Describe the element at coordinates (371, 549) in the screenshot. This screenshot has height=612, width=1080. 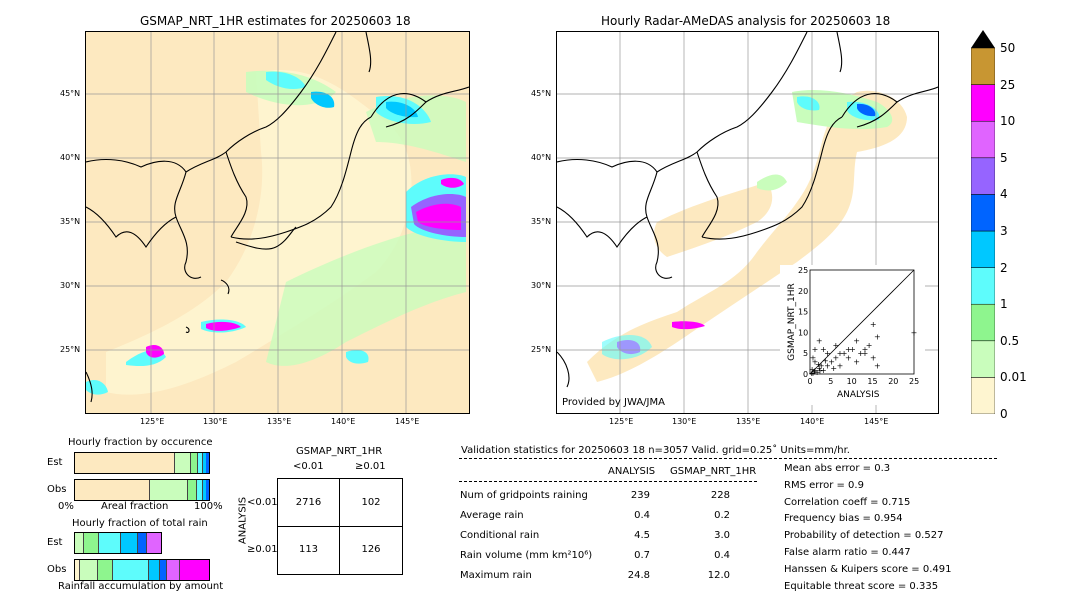
I see `cell-tp: 126` at that location.